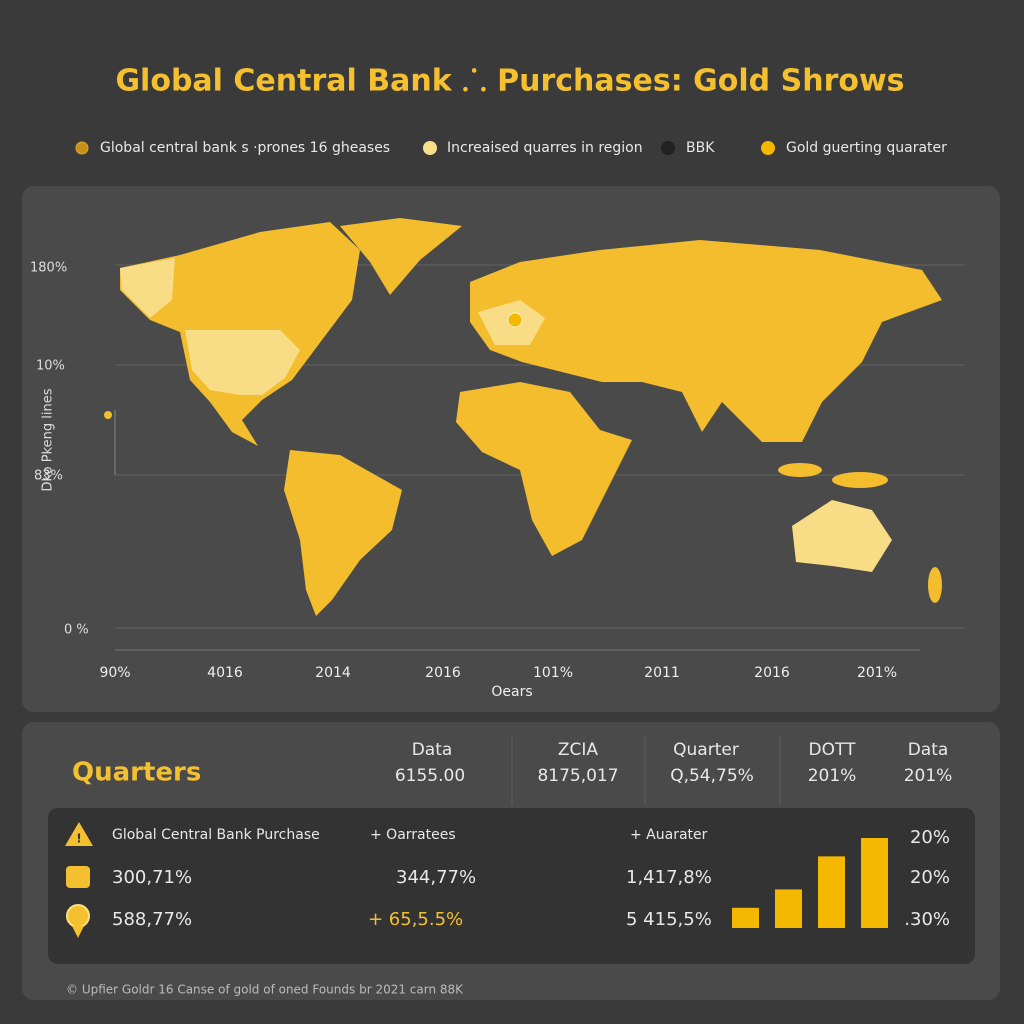  I want to click on cell: 1,417,8%, so click(669, 877).